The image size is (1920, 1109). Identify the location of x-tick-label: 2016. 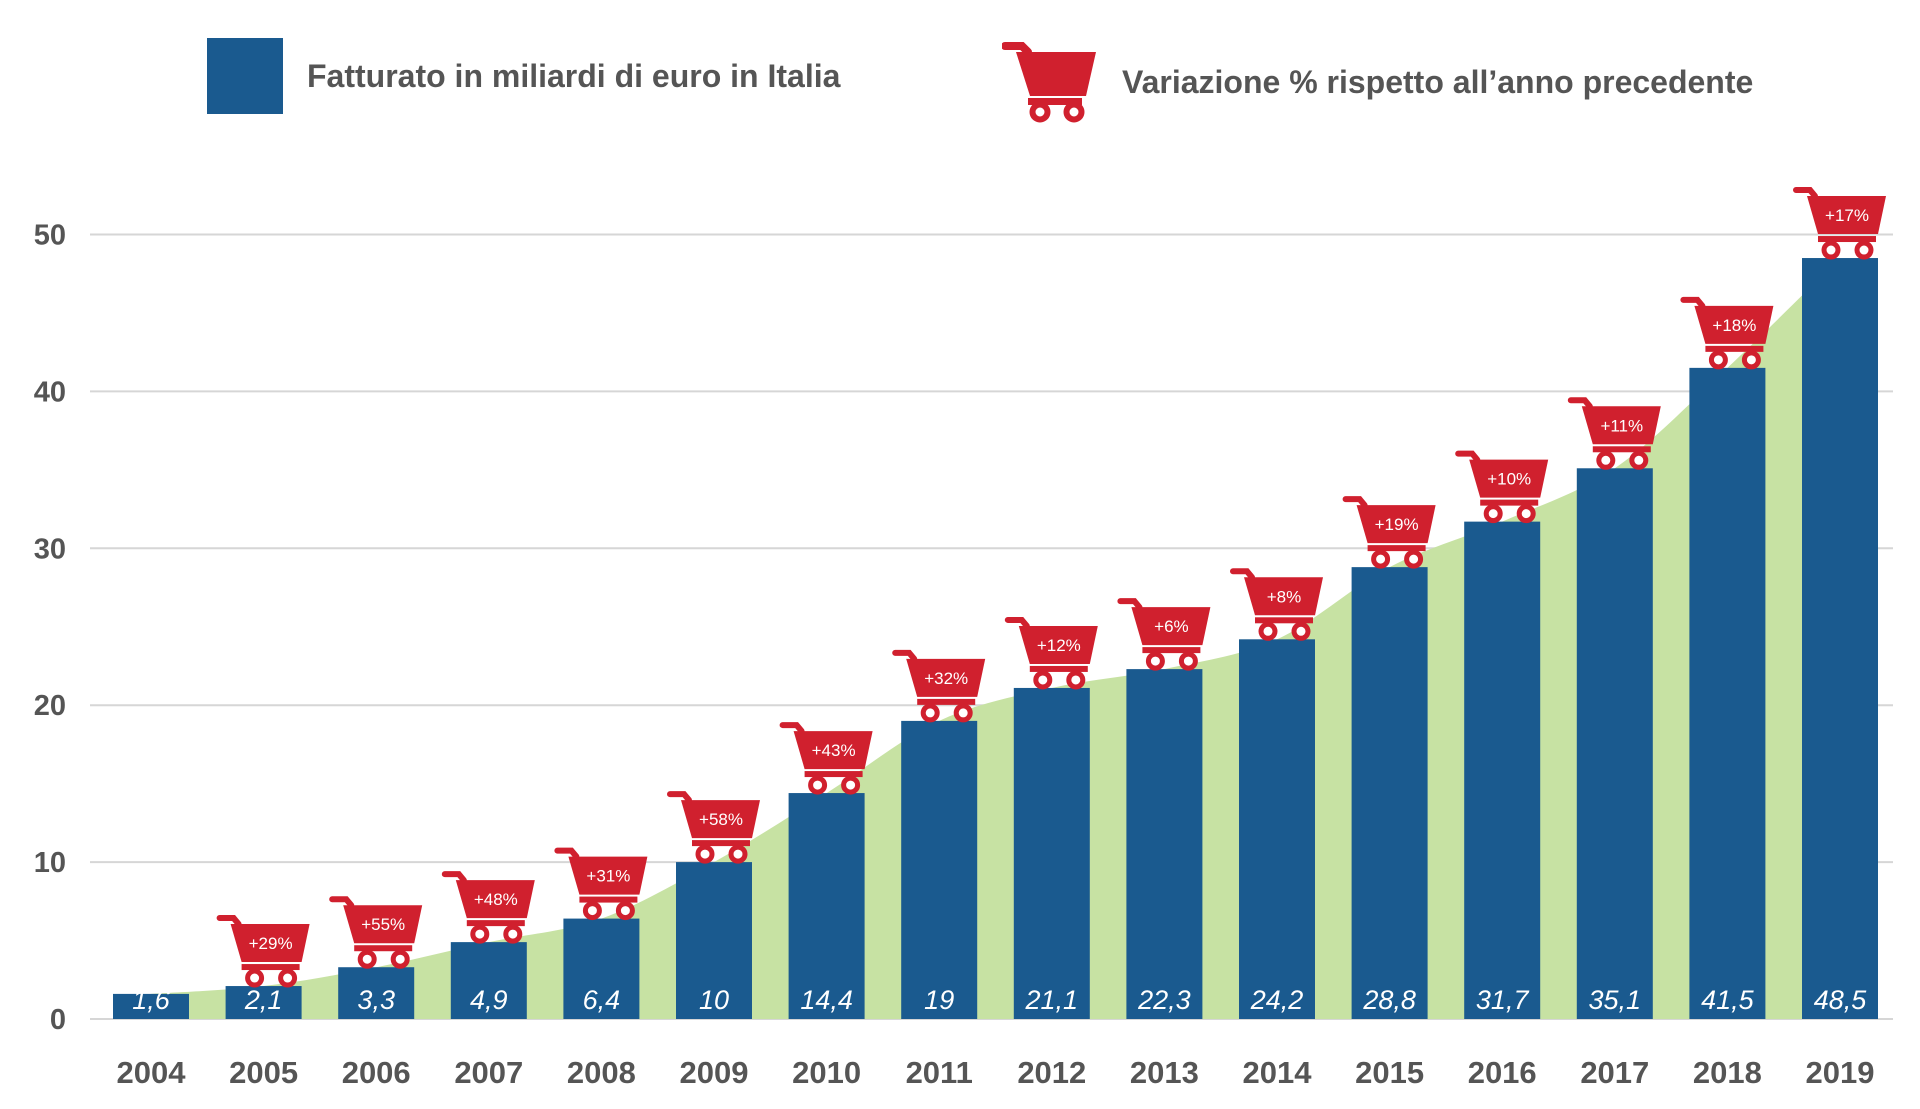
(1502, 1072).